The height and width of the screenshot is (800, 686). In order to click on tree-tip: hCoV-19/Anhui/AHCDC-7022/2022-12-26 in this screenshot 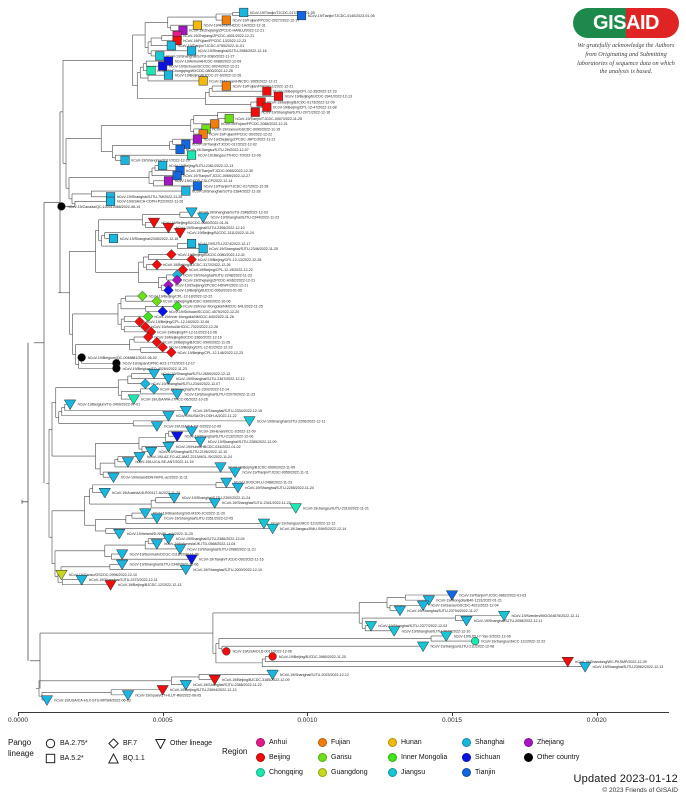, I will do `click(179, 326)`.